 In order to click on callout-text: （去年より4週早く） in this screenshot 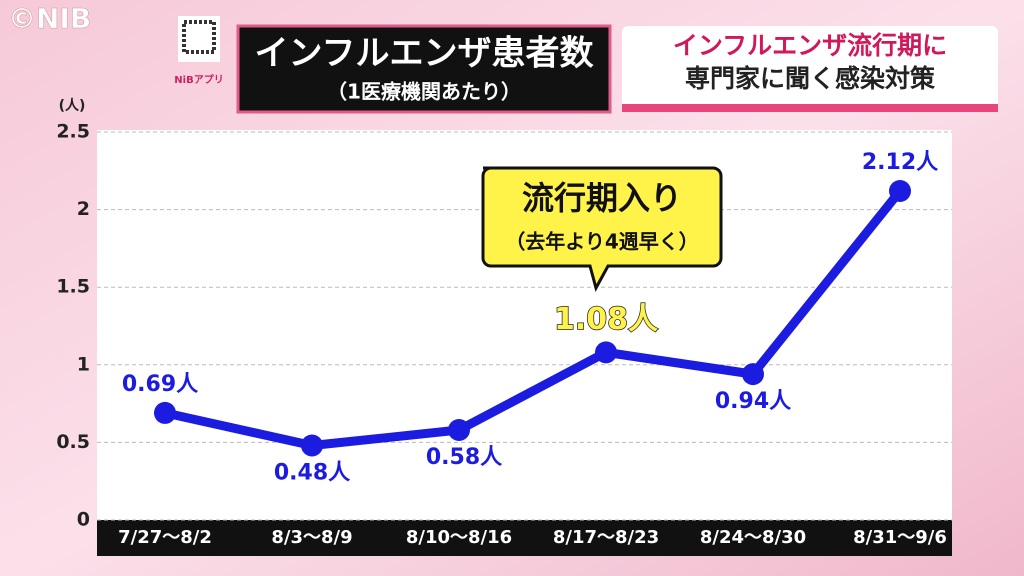, I will do `click(602, 242)`.